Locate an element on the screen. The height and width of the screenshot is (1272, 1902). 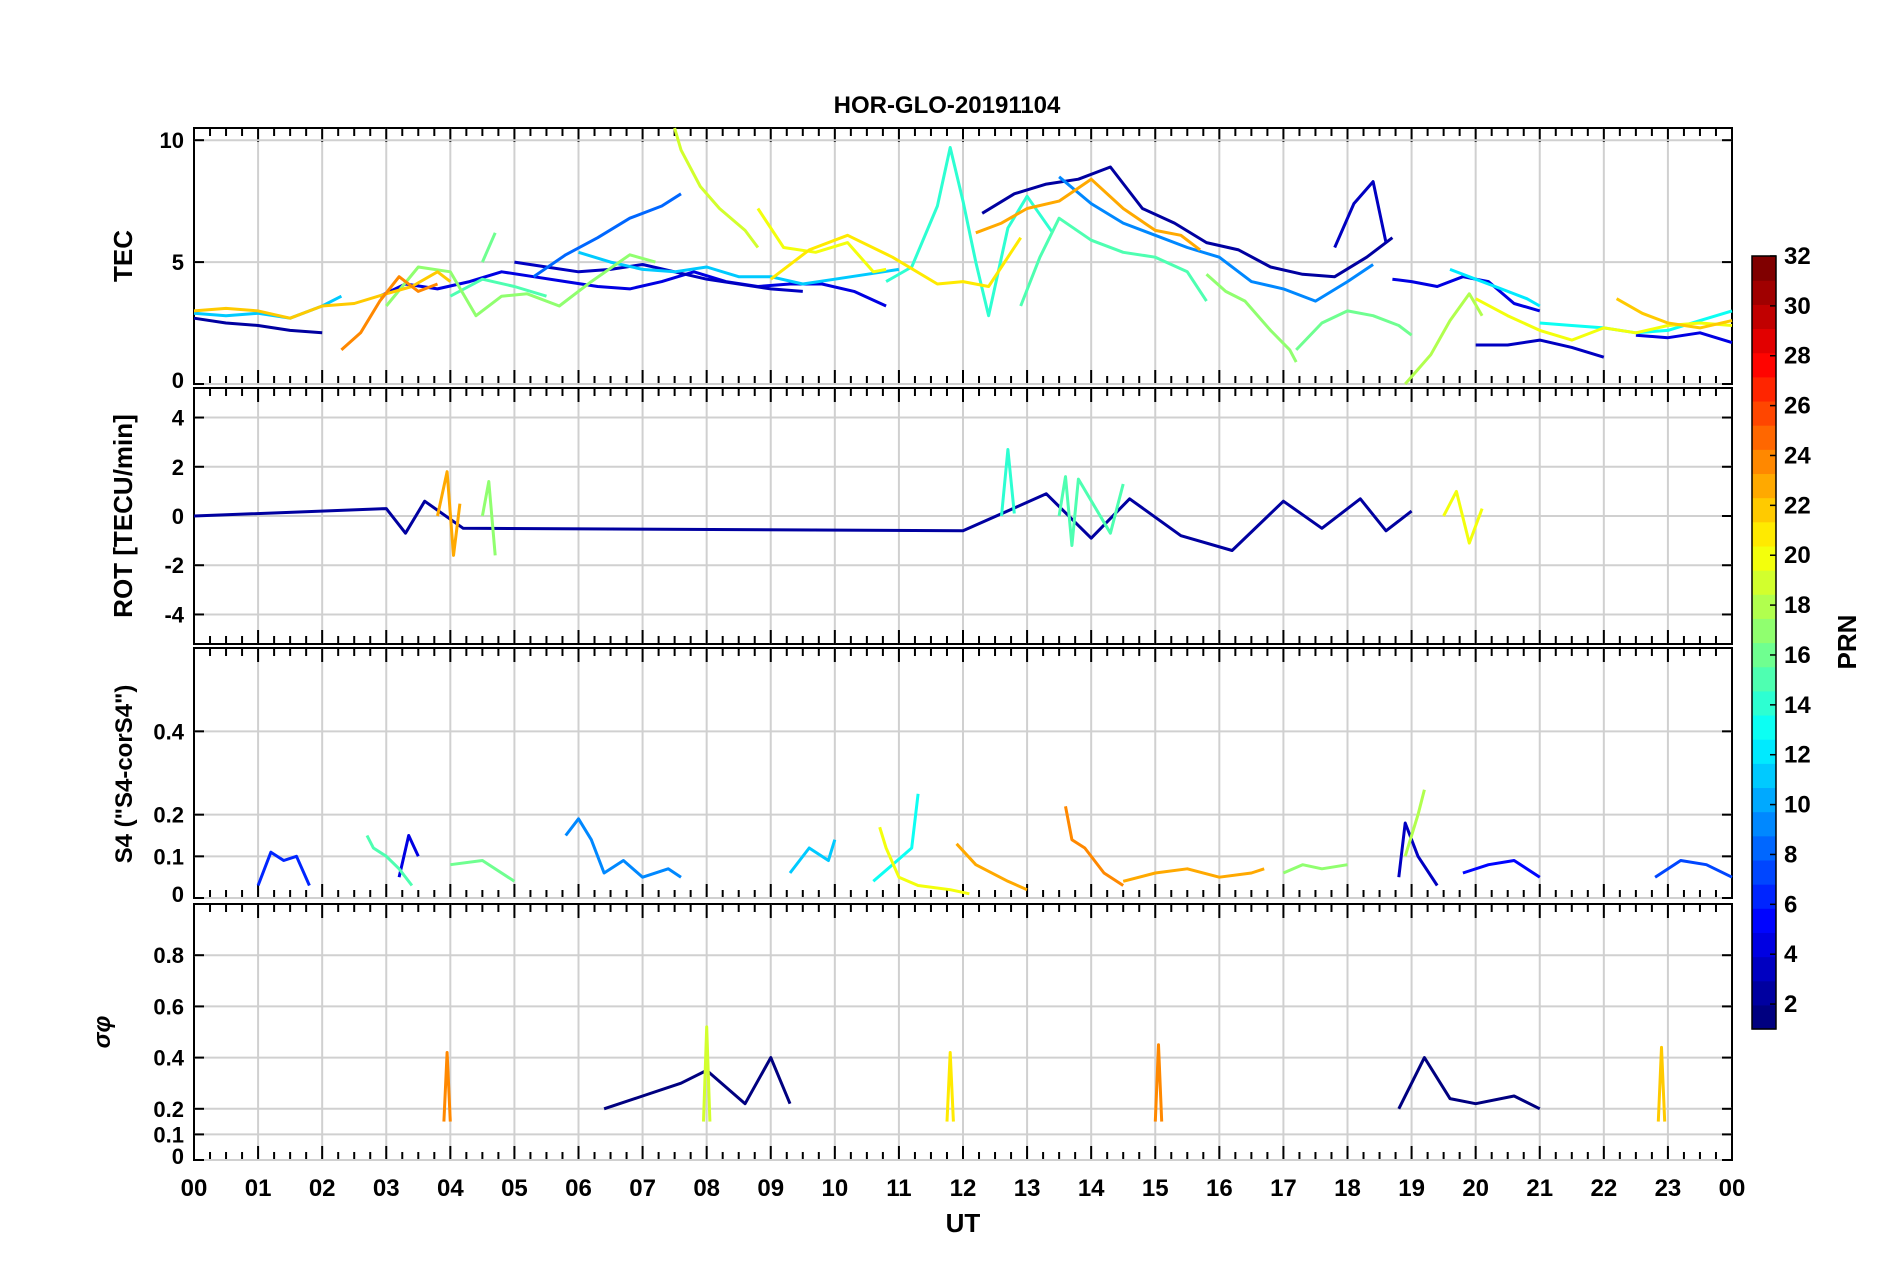
x-tick-label: 13 is located at coordinates (1027, 1188).